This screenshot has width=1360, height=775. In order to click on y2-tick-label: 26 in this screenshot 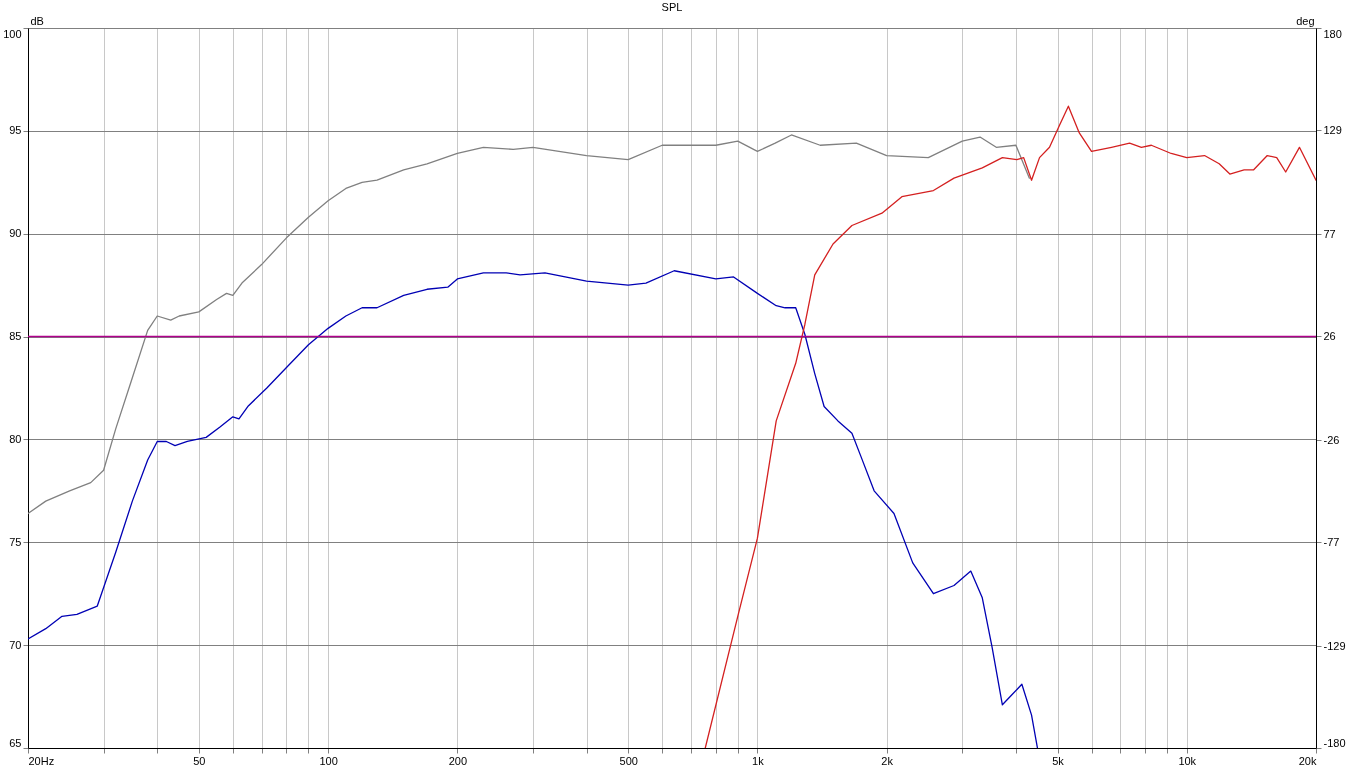, I will do `click(1329, 335)`.